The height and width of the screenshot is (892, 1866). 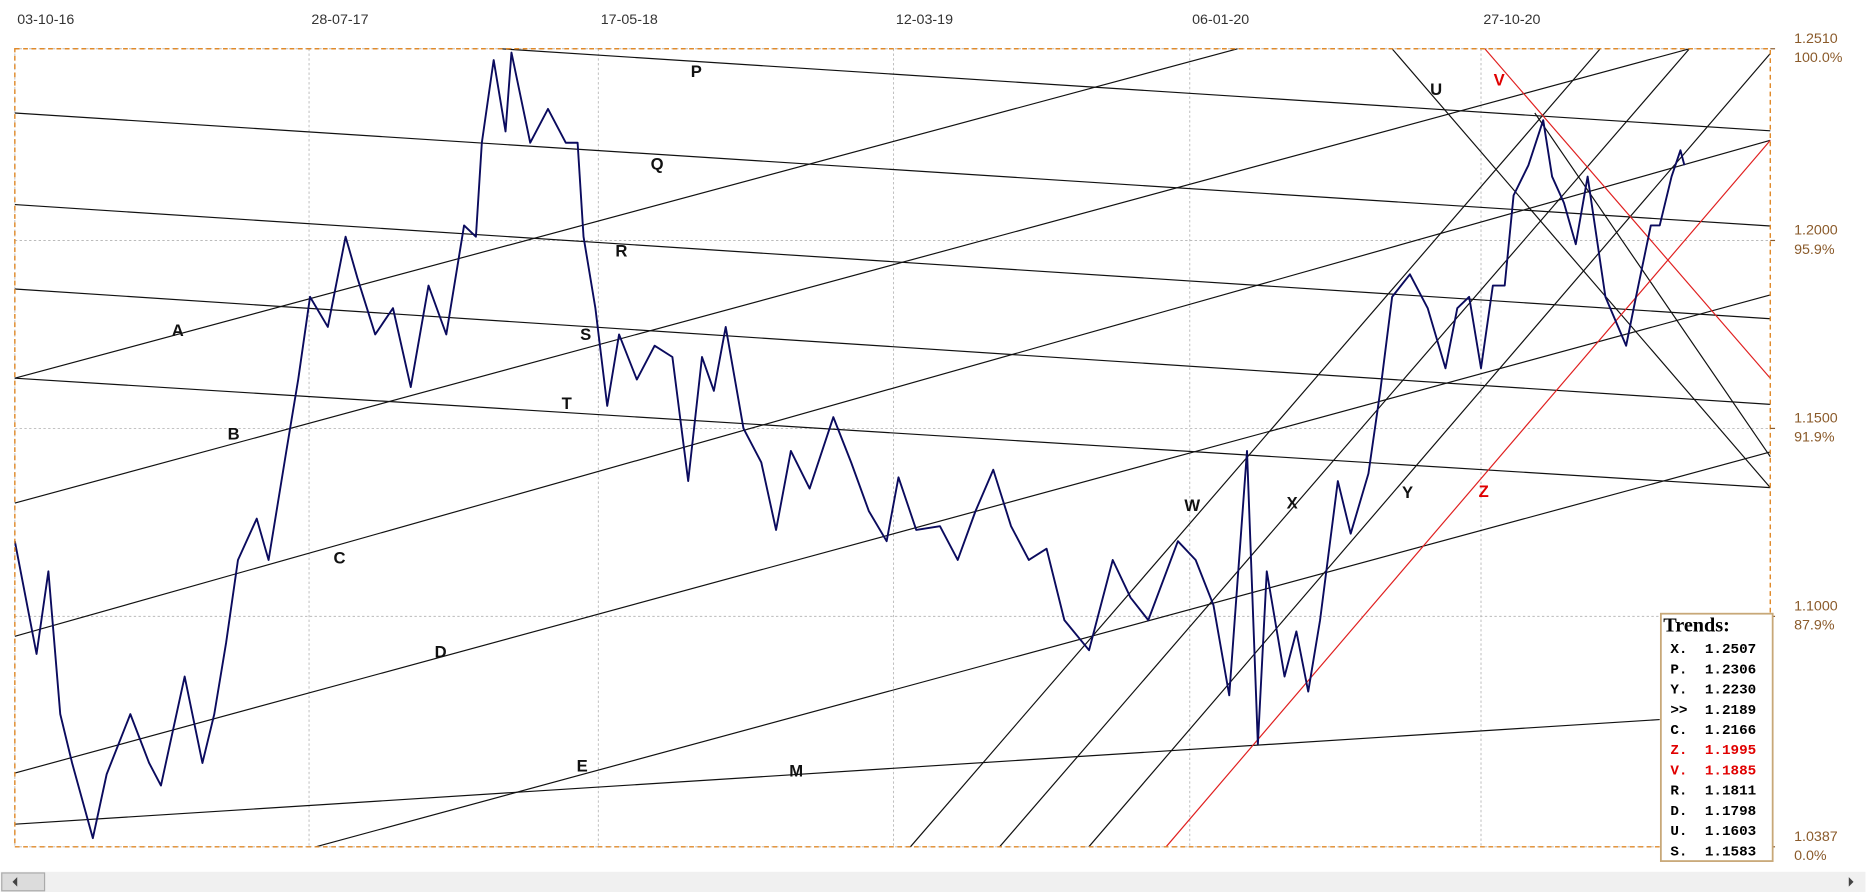 I want to click on legend-box, so click(x=1716, y=737).